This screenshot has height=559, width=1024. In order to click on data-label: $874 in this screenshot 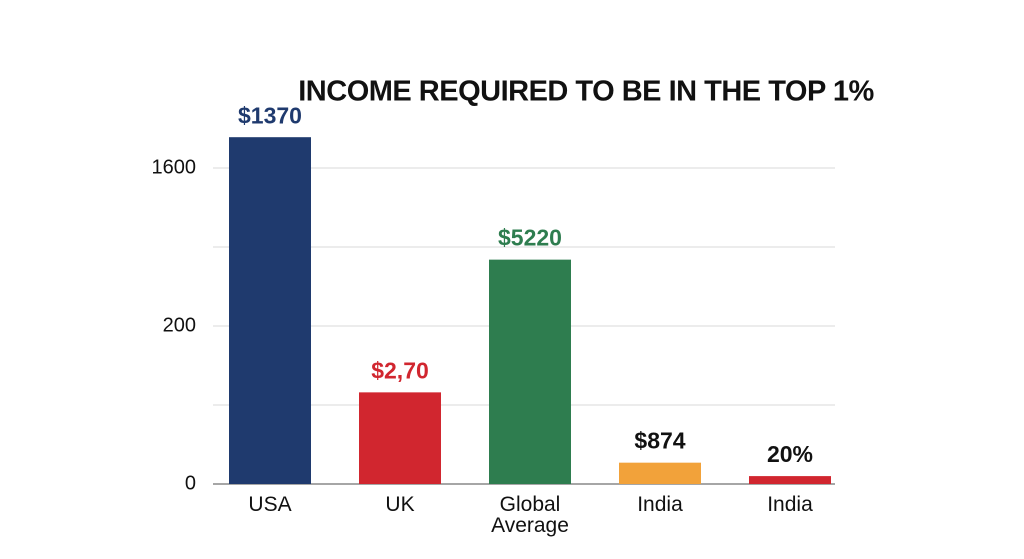, I will do `click(659, 441)`.